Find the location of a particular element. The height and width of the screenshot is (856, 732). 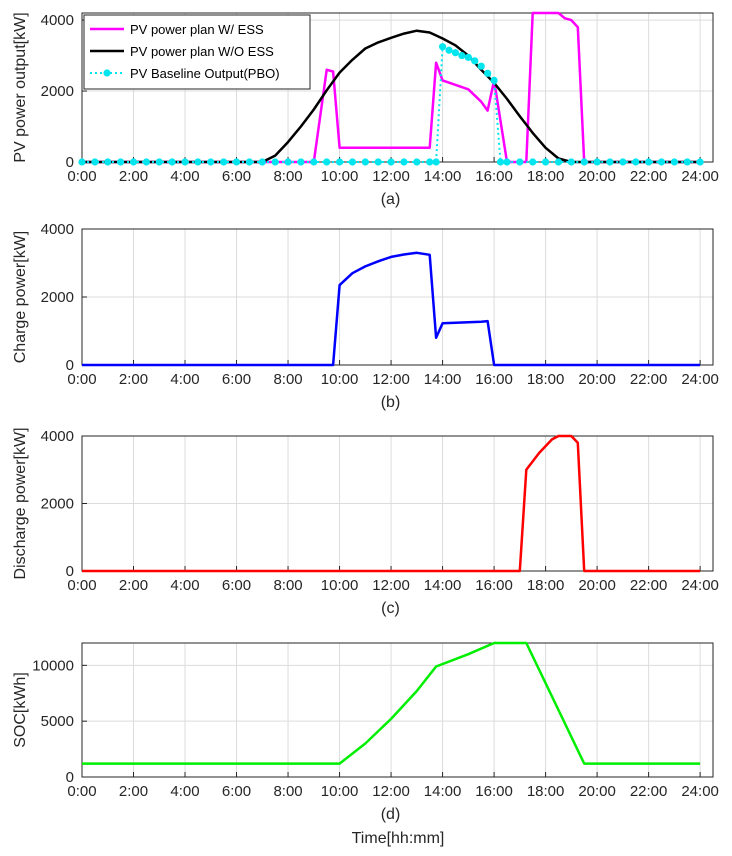

plot-area is located at coordinates (397, 710).